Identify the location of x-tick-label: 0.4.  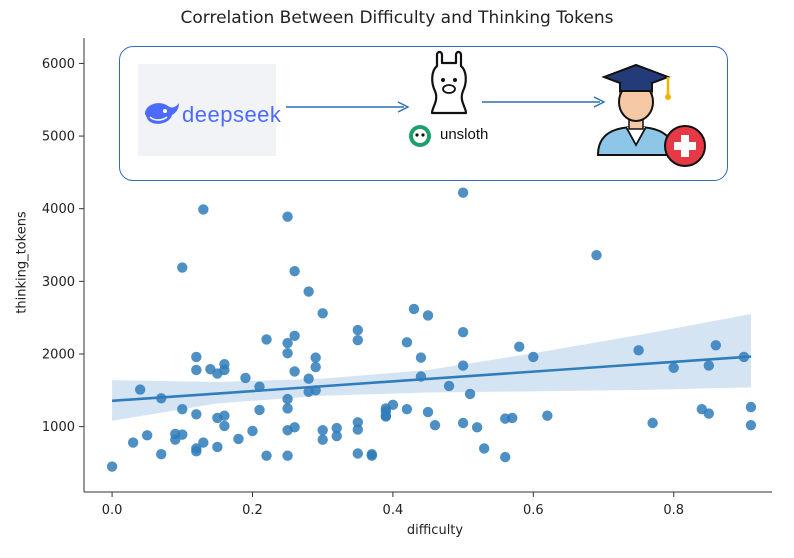
(393, 510).